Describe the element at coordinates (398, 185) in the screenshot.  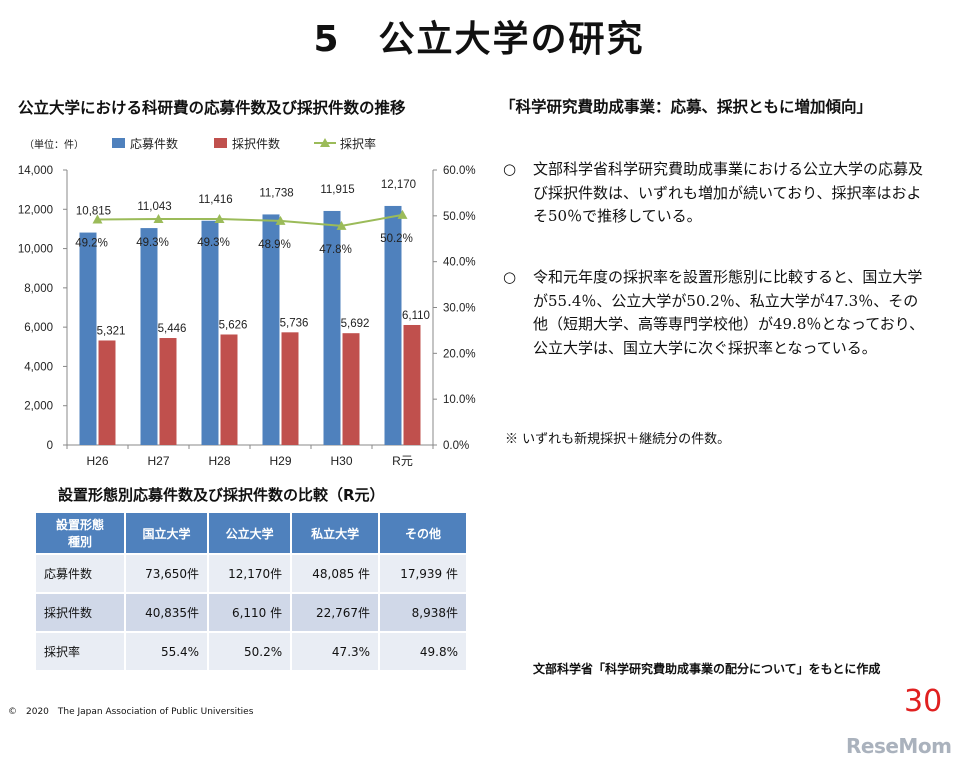
I see `bar-applications-label: 12,170` at that location.